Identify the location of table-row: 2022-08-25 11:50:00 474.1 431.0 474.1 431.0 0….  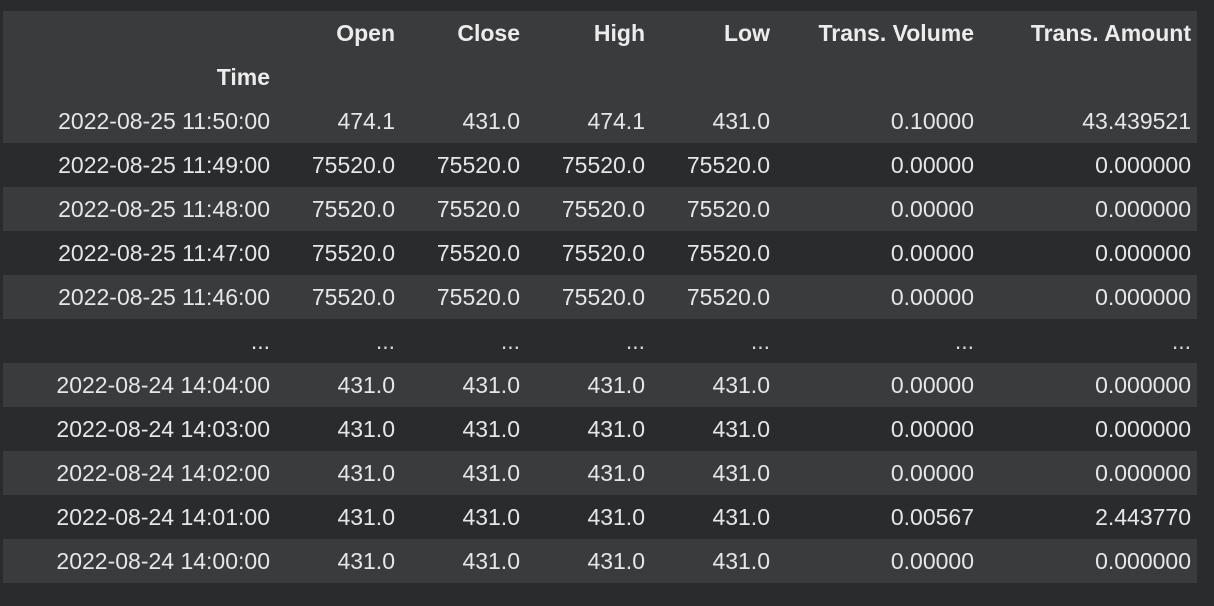
(600, 121).